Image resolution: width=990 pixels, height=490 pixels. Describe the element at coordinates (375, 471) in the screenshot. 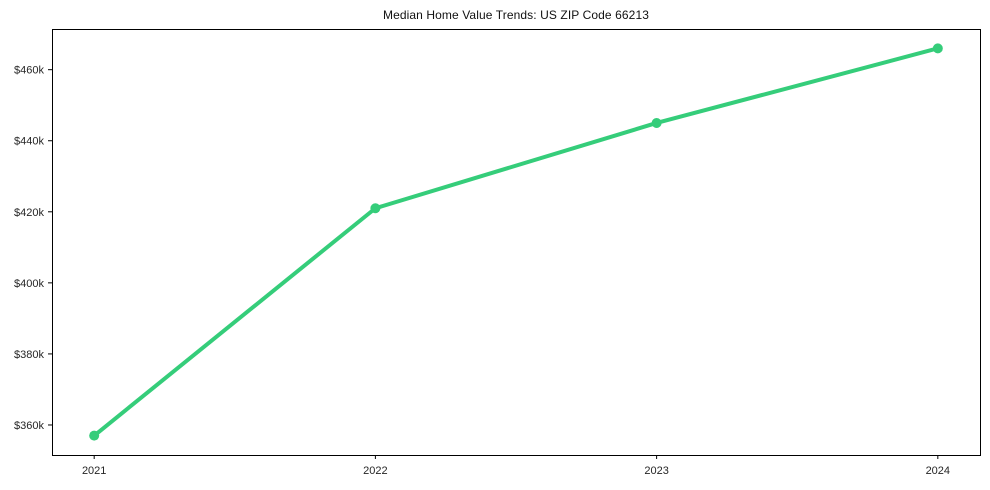

I see `x-tick-label: 2022` at that location.